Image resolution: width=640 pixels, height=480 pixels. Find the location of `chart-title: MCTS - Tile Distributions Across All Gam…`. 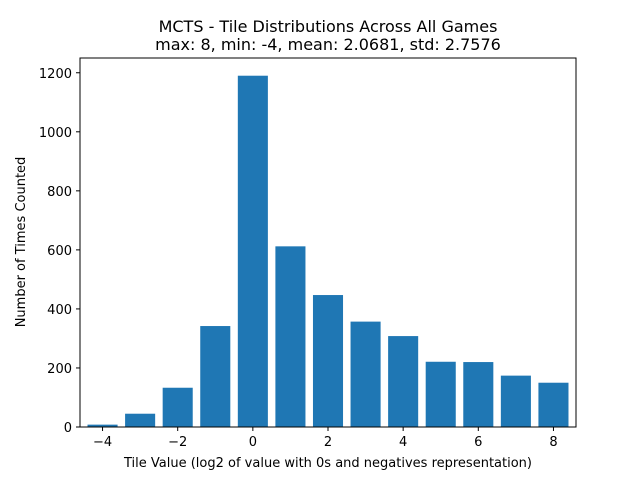

chart-title: MCTS - Tile Distributions Across All Gam… is located at coordinates (328, 26).